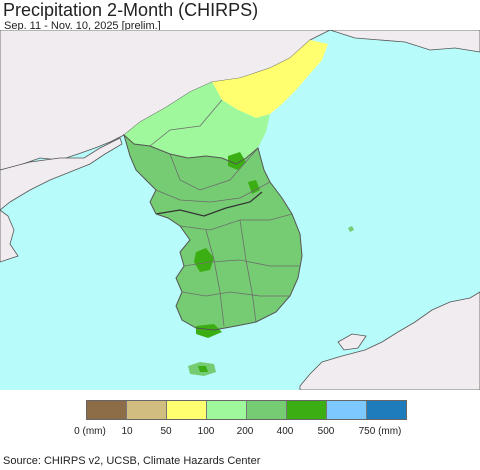  Describe the element at coordinates (326, 431) in the screenshot. I see `legend-label-6: 500` at that location.